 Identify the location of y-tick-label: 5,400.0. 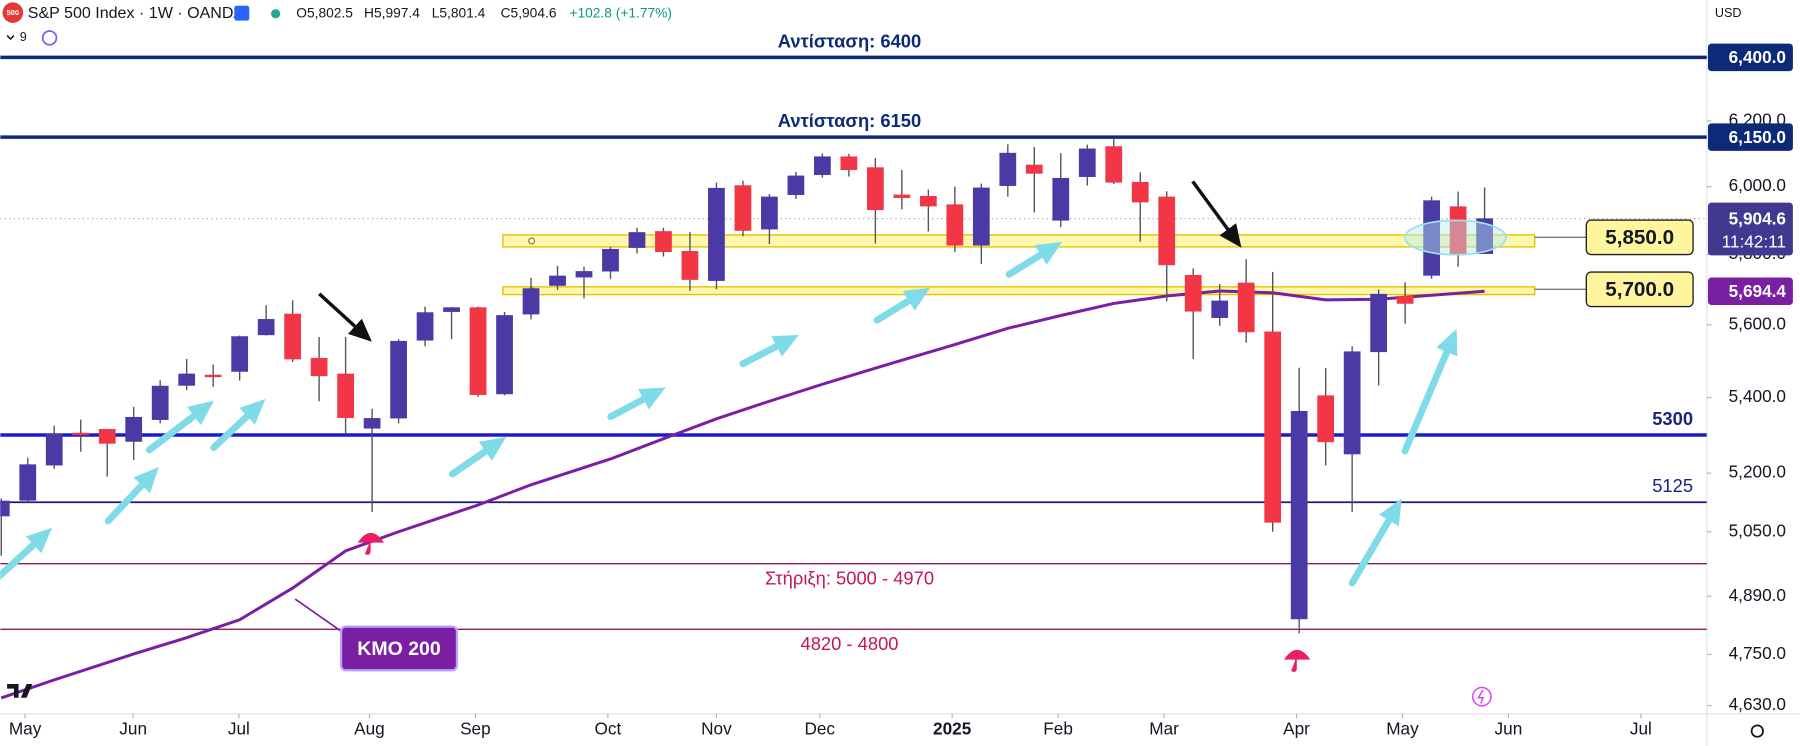
(1757, 396).